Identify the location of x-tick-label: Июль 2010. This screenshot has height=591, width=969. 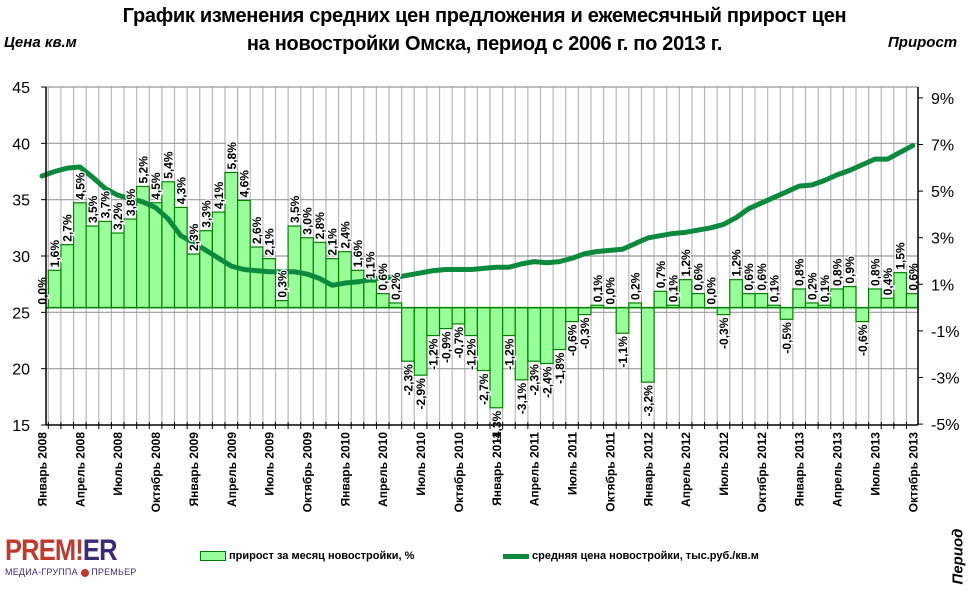
(421, 464).